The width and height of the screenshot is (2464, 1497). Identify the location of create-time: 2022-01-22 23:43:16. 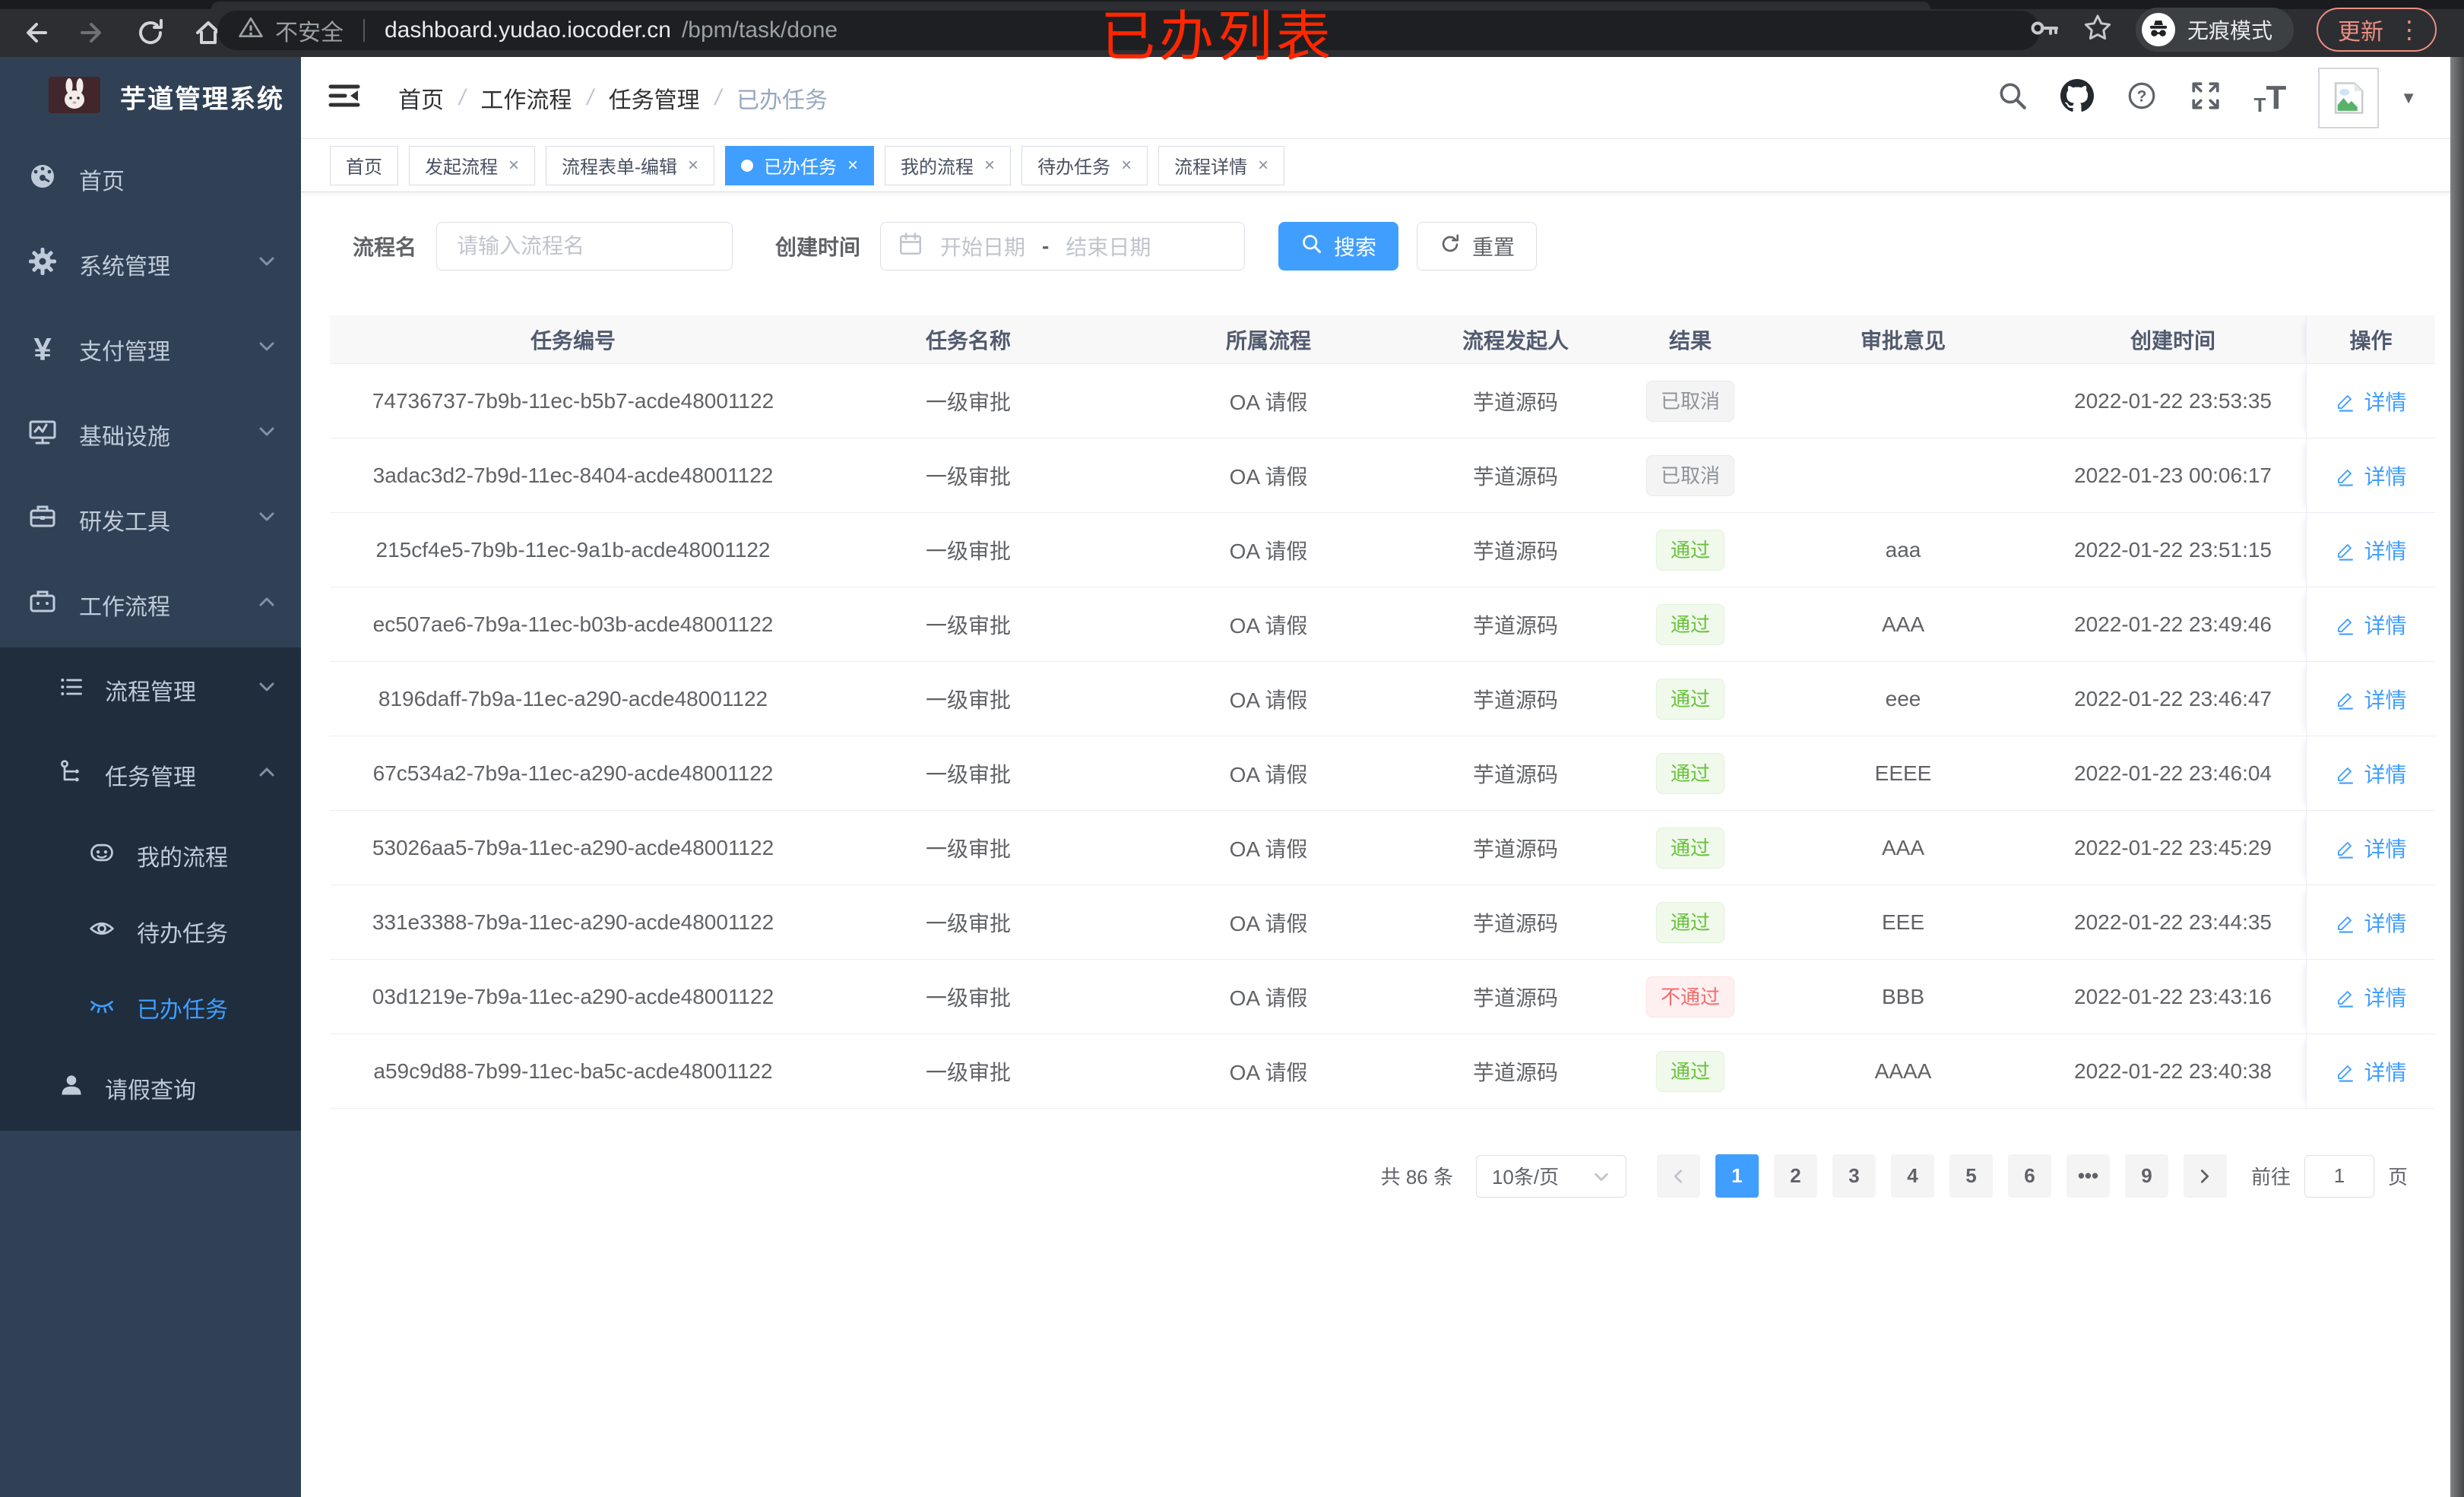
(2173, 996).